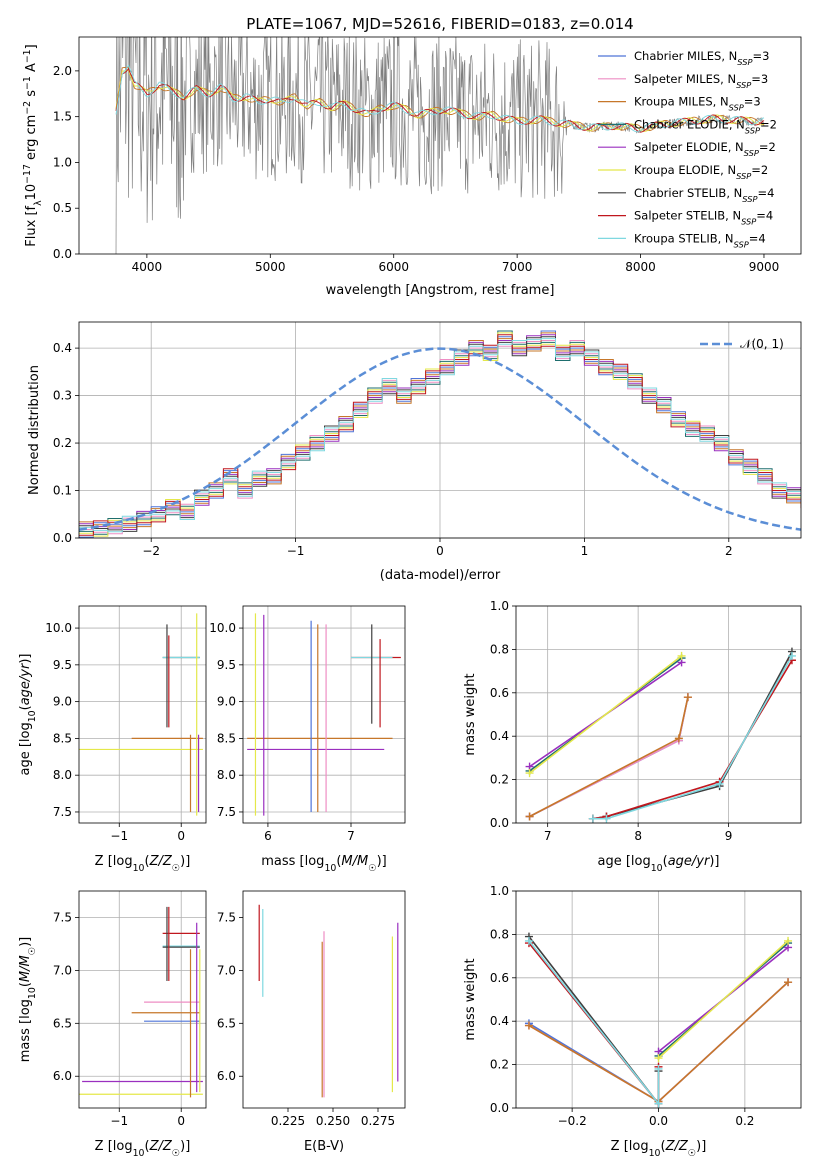  What do you see at coordinates (324, 1146) in the screenshot?
I see `x-axis-label: E(B-V)` at bounding box center [324, 1146].